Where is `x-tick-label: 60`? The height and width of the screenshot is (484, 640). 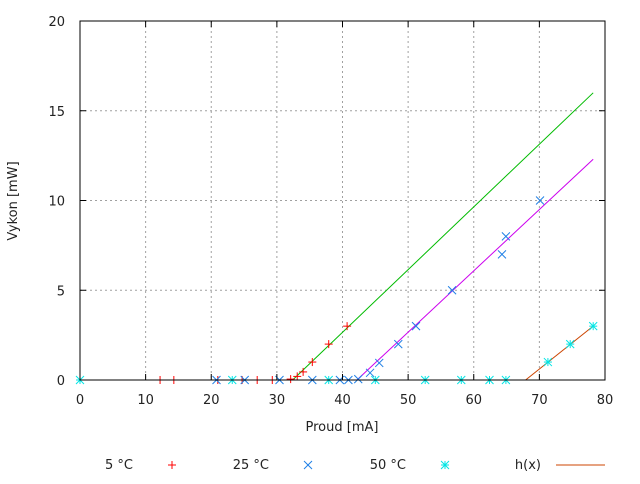
x-tick-label: 60 is located at coordinates (473, 400).